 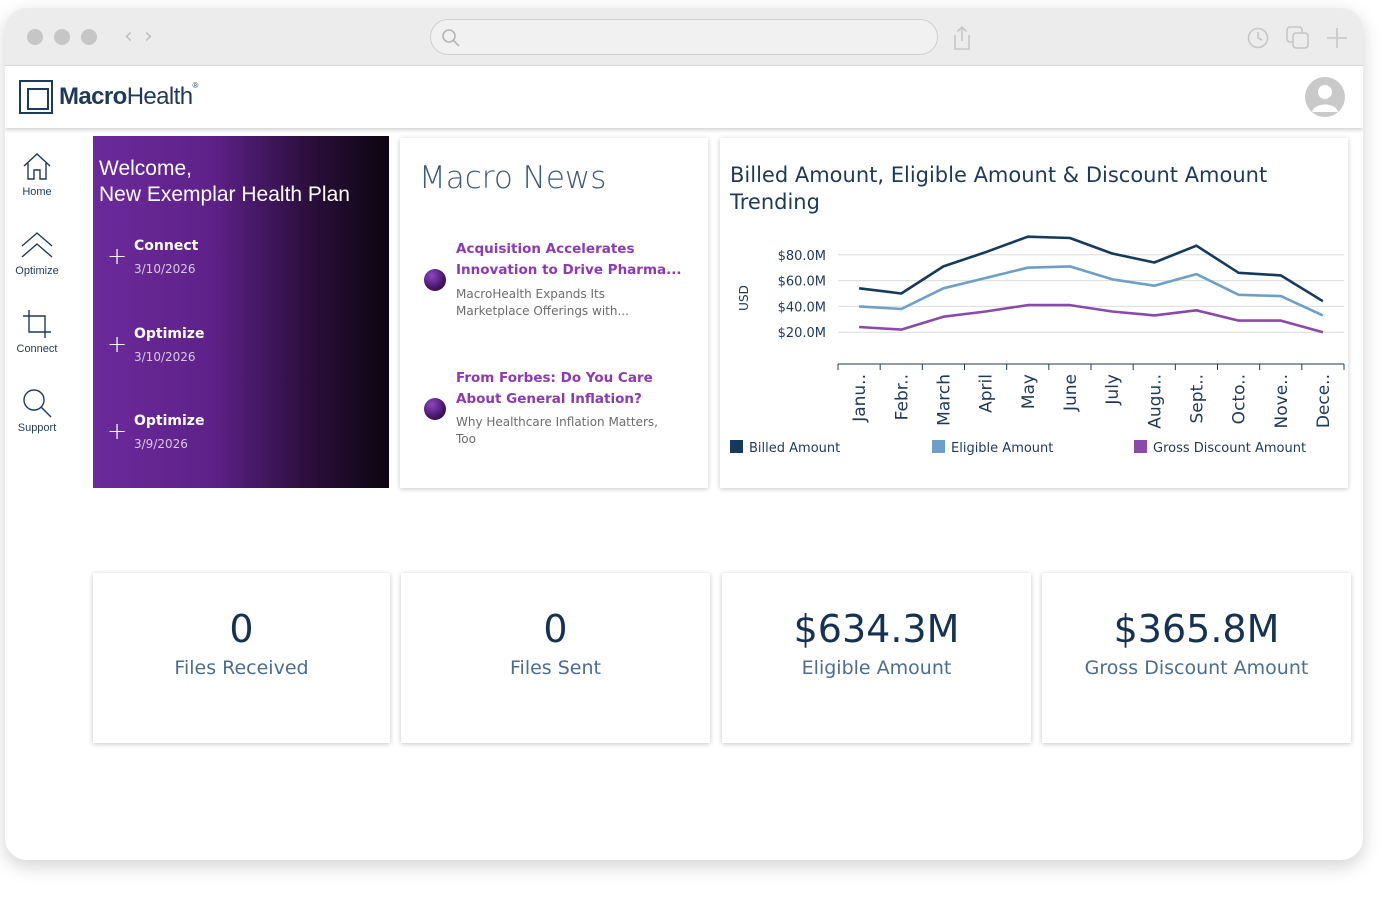 I want to click on forward-icon: ›, so click(x=148, y=36).